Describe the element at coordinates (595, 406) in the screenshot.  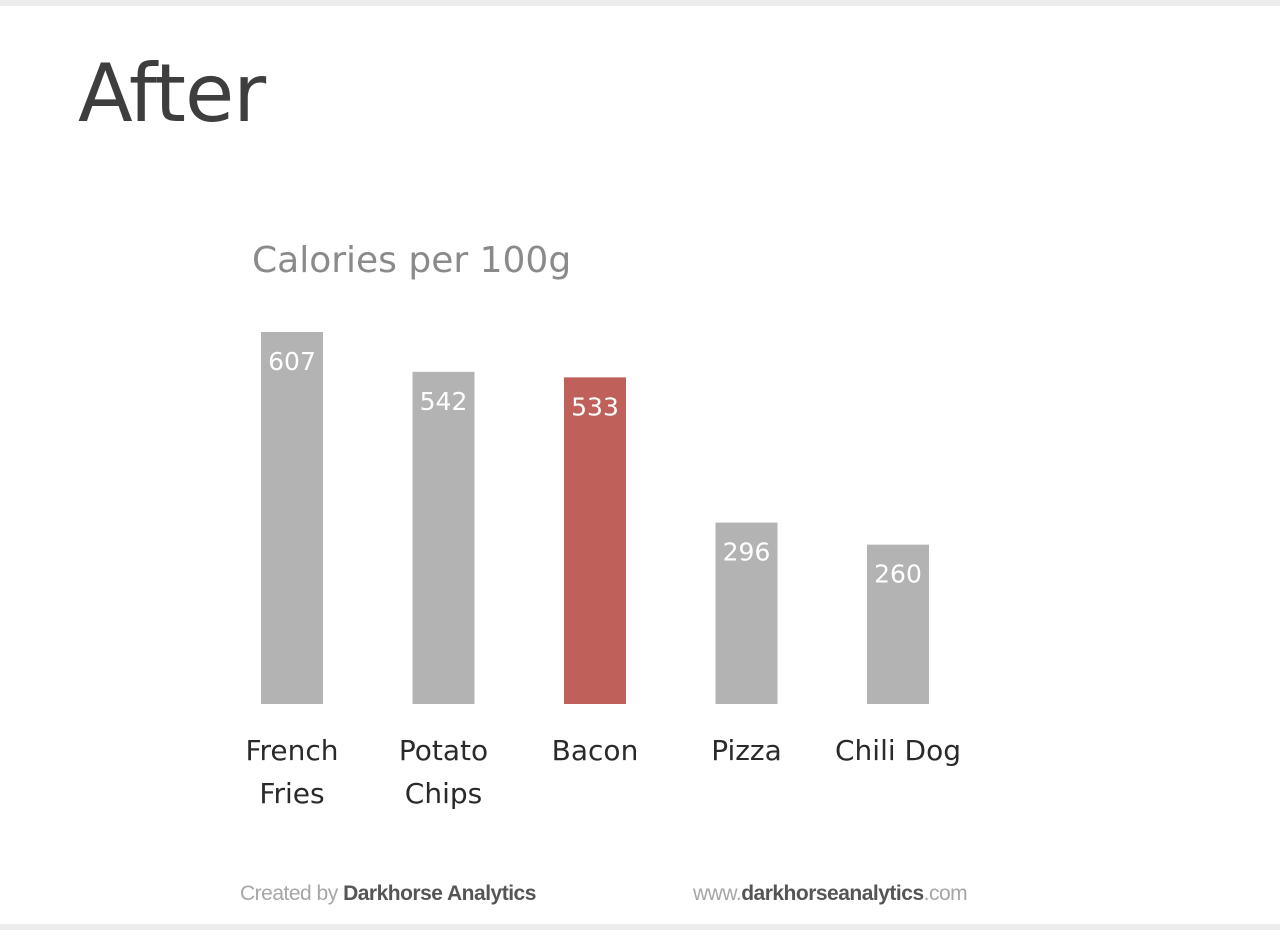
I see `bar-value-label-2: 533` at that location.